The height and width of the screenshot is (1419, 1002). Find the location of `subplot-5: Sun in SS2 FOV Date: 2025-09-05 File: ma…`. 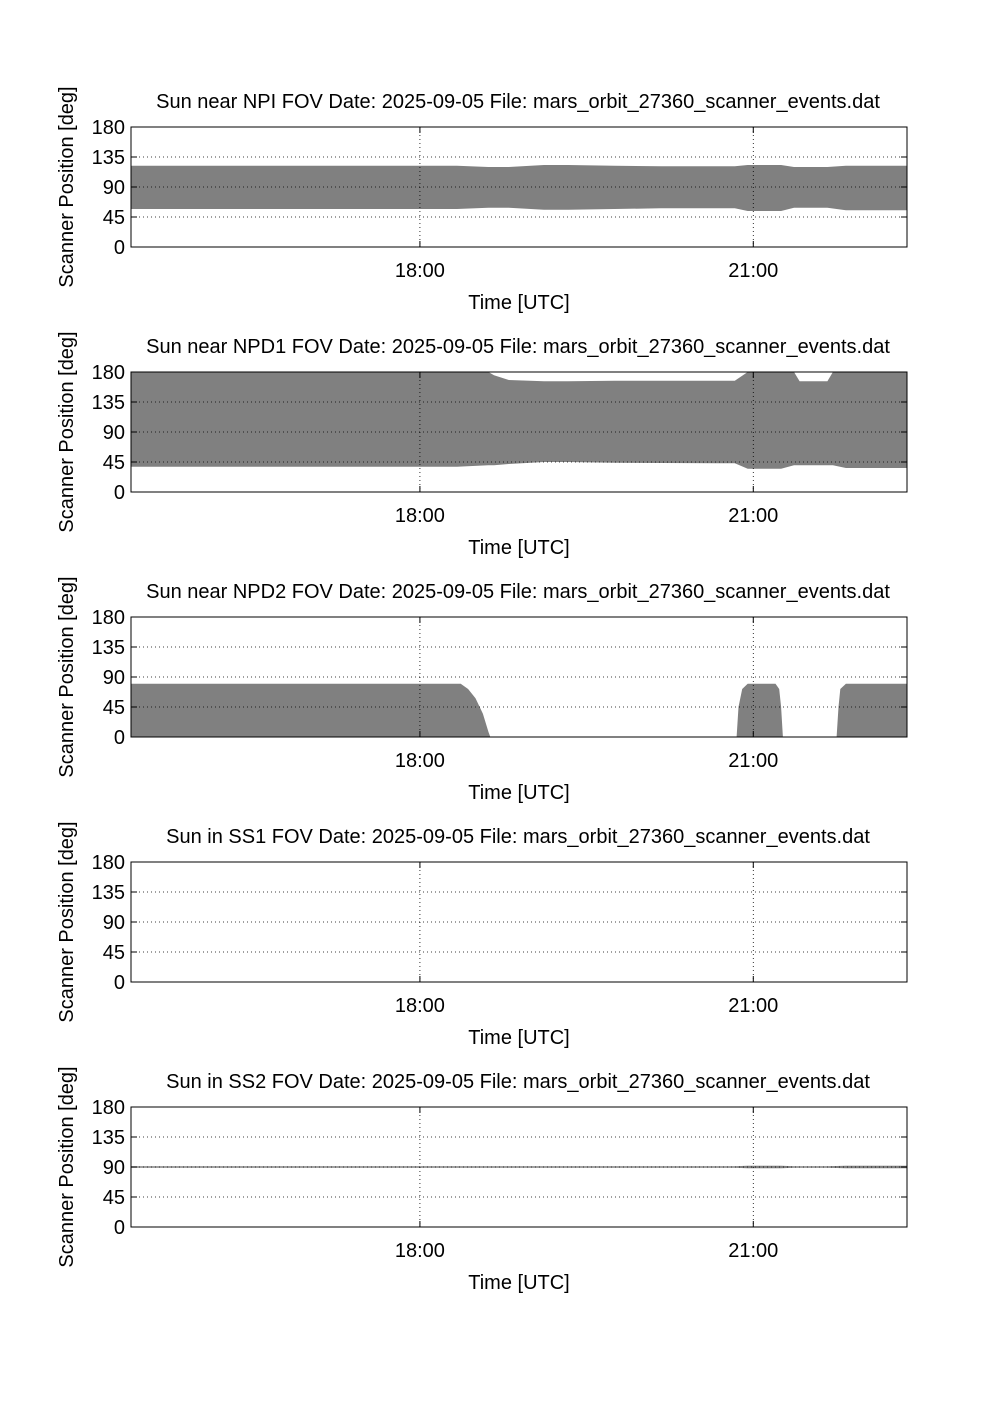

subplot-5: Sun in SS2 FOV Date: 2025-09-05 File: ma… is located at coordinates (482, 1180).